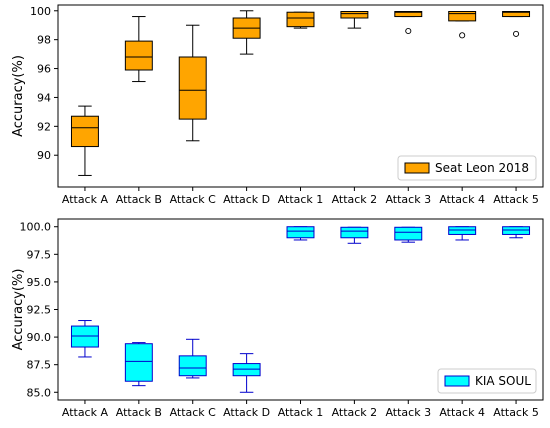  I want to click on y-tick-label: 98, so click(44, 40).